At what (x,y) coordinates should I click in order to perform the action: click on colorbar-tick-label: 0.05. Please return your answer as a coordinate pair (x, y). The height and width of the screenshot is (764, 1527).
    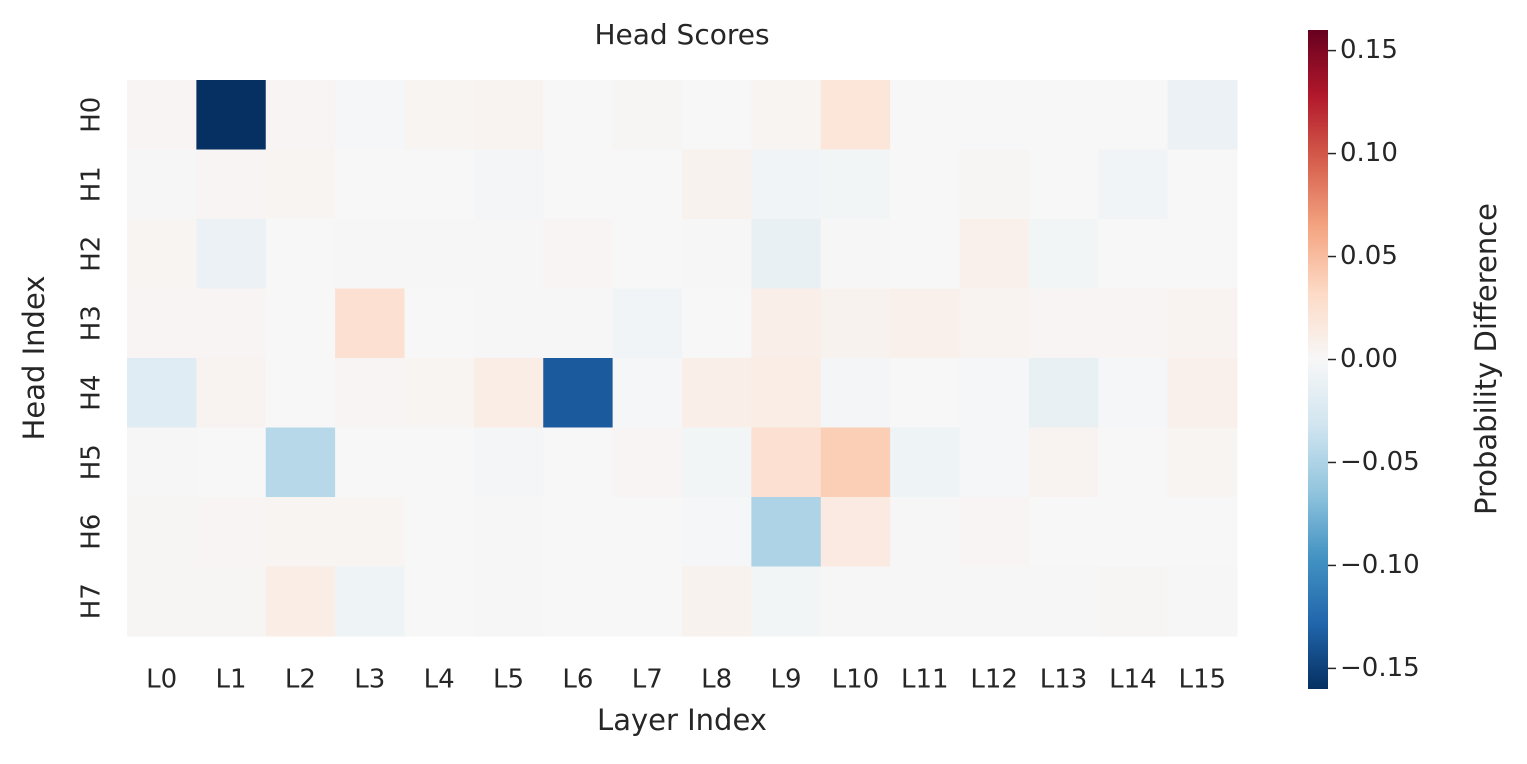
    Looking at the image, I should click on (1369, 256).